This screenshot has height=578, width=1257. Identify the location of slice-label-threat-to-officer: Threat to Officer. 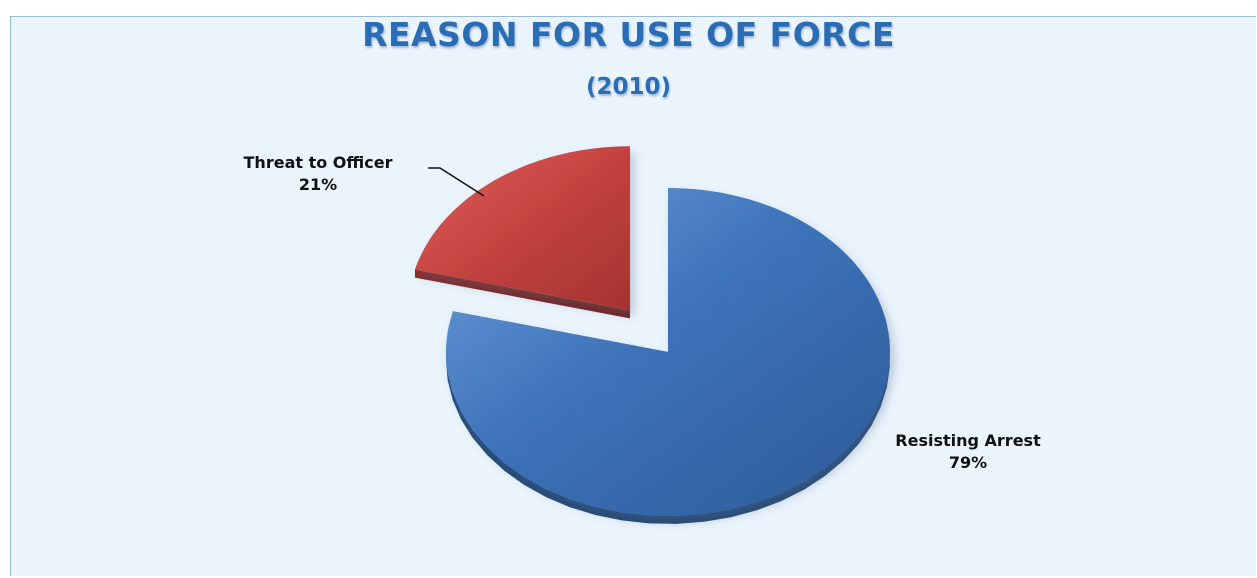
(318, 162).